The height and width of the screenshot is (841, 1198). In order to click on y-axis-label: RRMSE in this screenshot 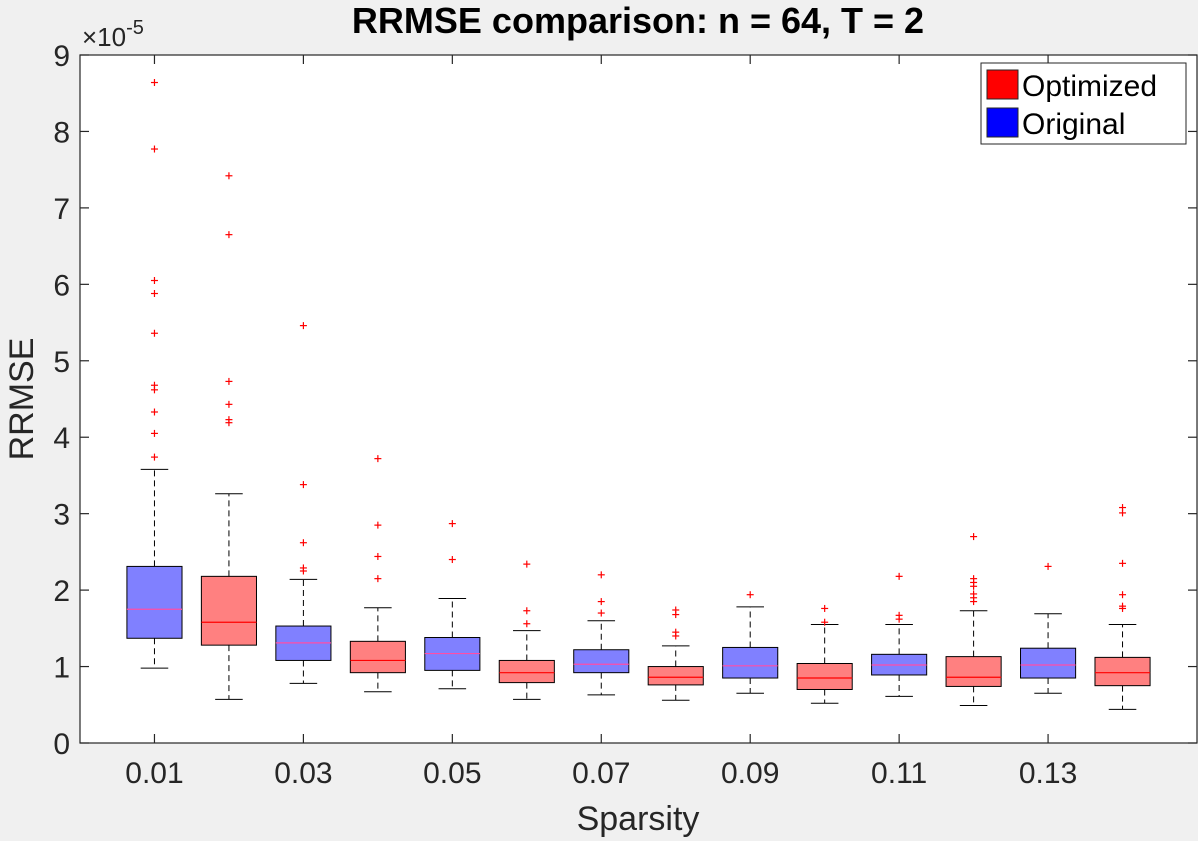, I will do `click(22, 399)`.